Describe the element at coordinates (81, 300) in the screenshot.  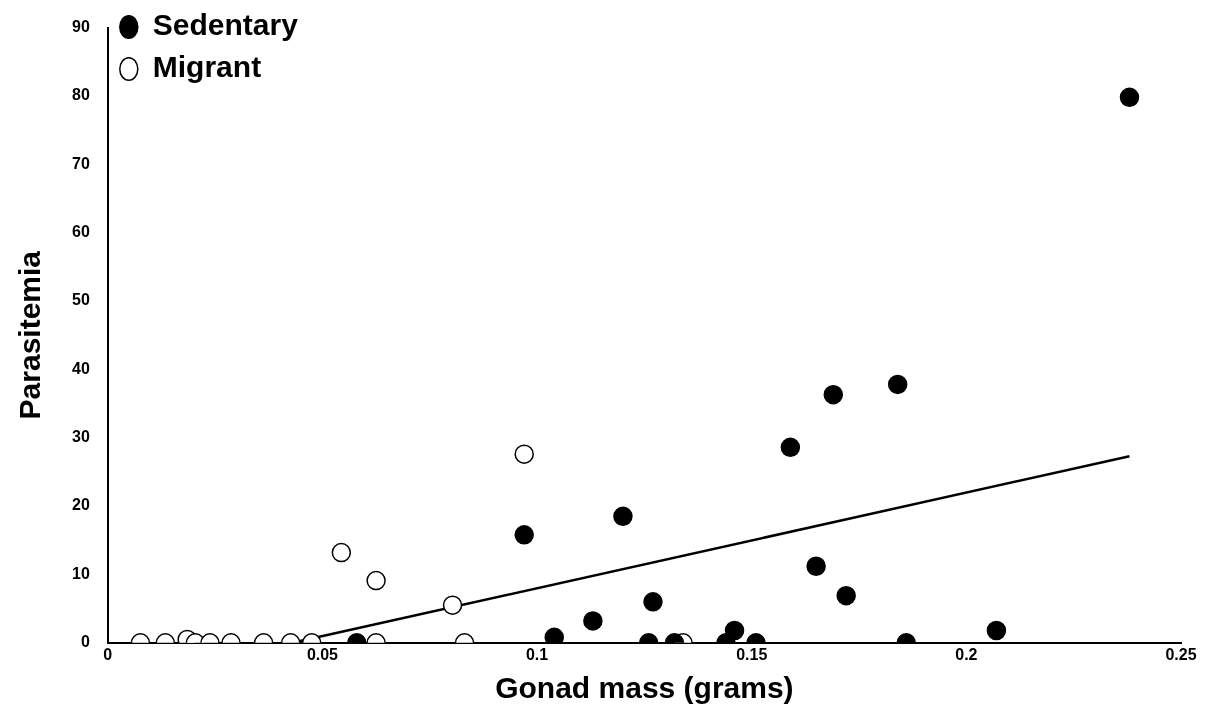
I see `y-tick-label: 50` at that location.